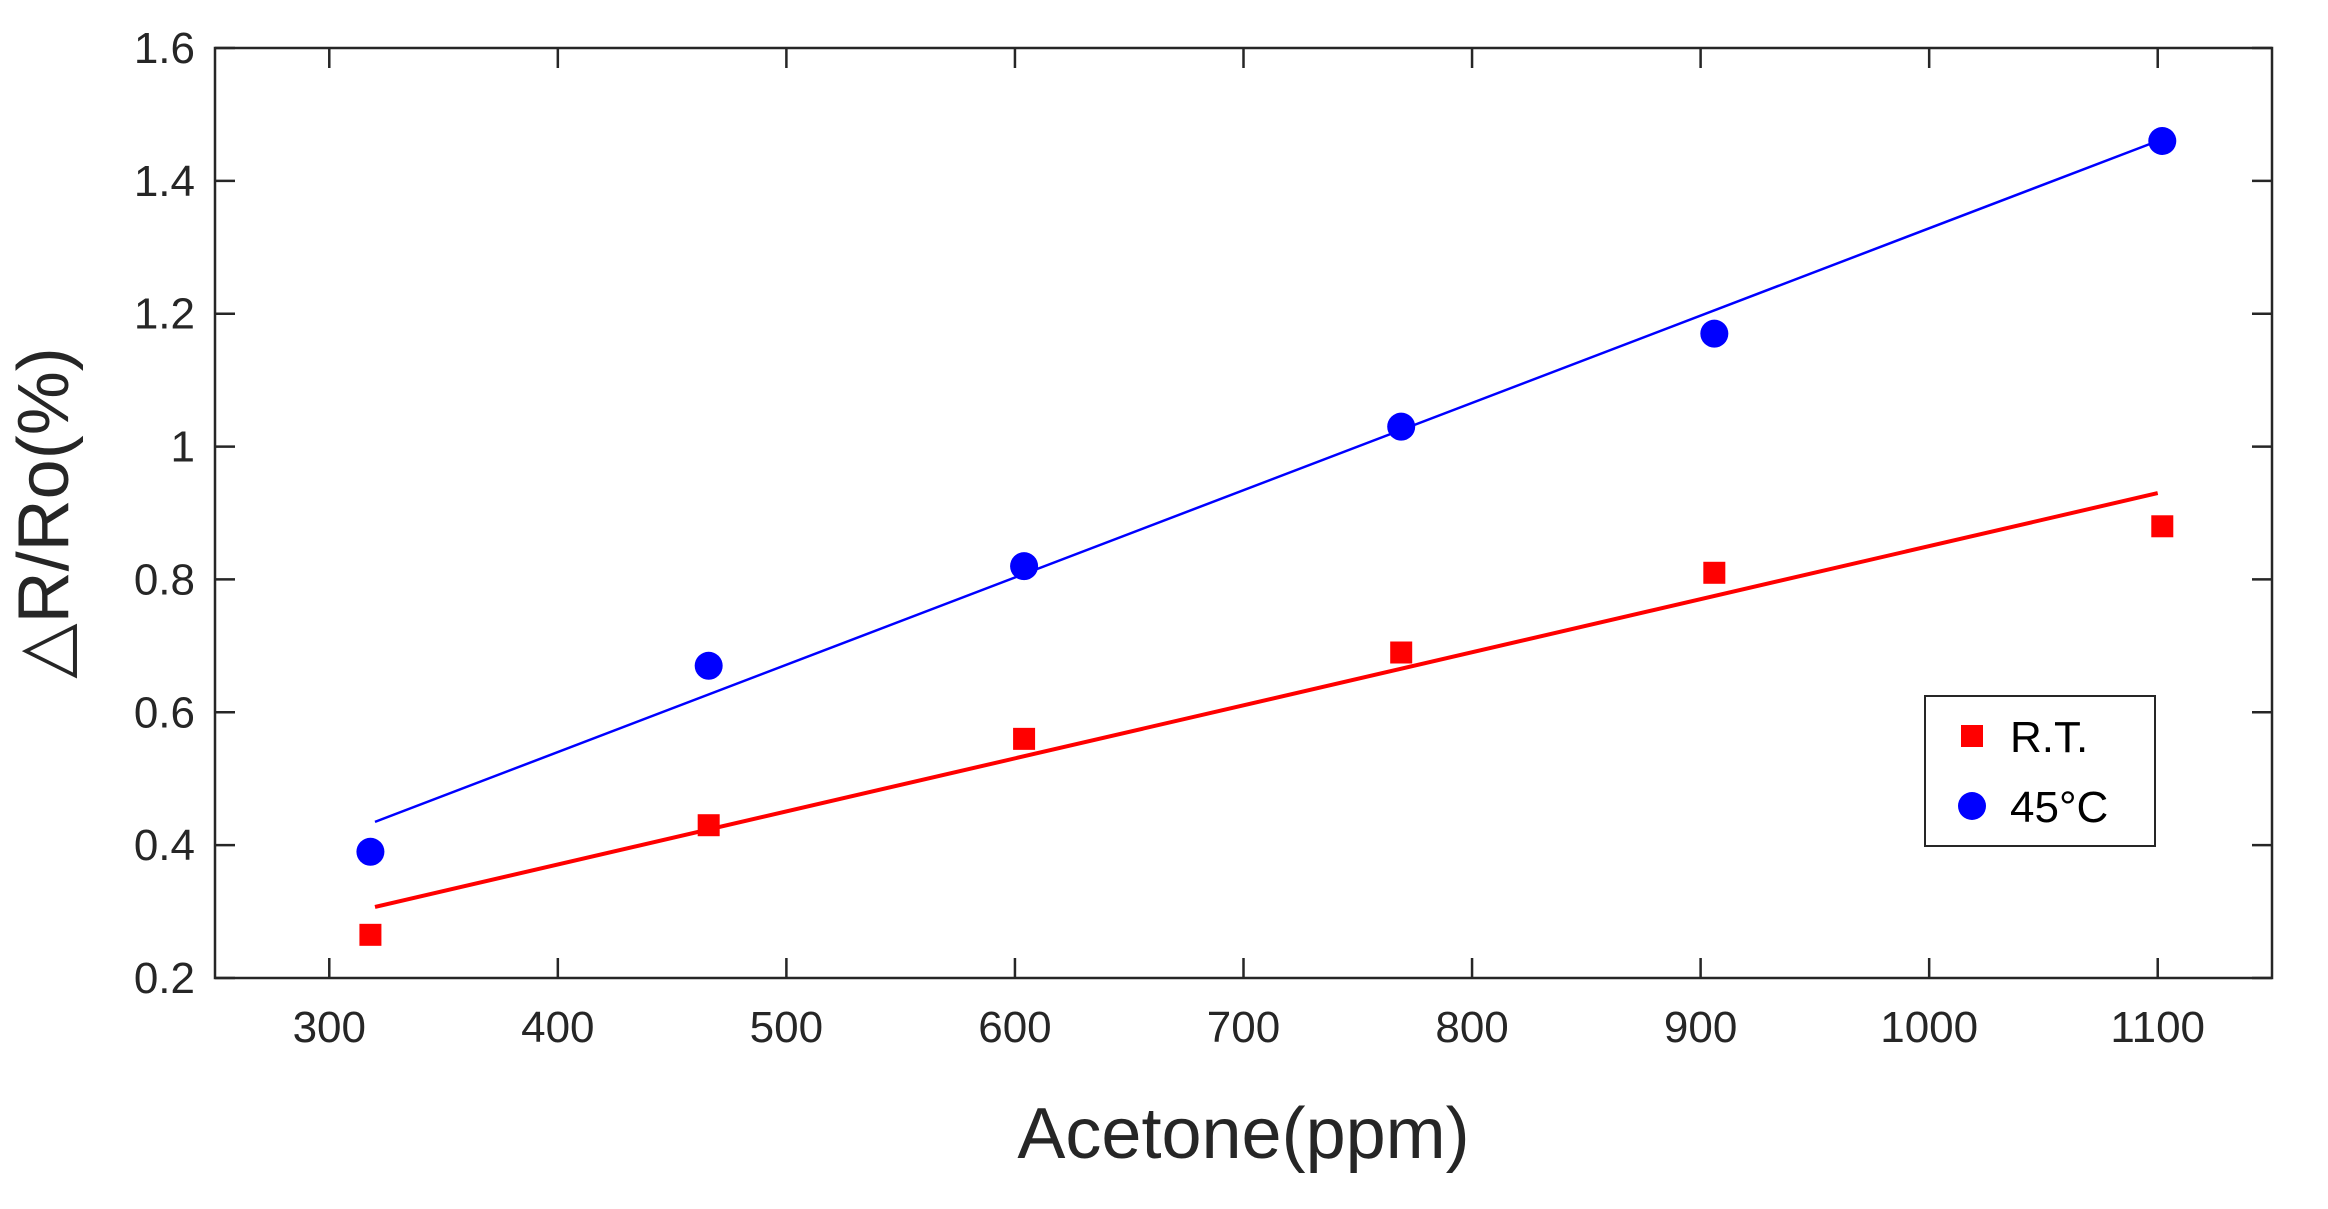  Describe the element at coordinates (2049, 737) in the screenshot. I see `legend-label-rt: R.T.` at that location.